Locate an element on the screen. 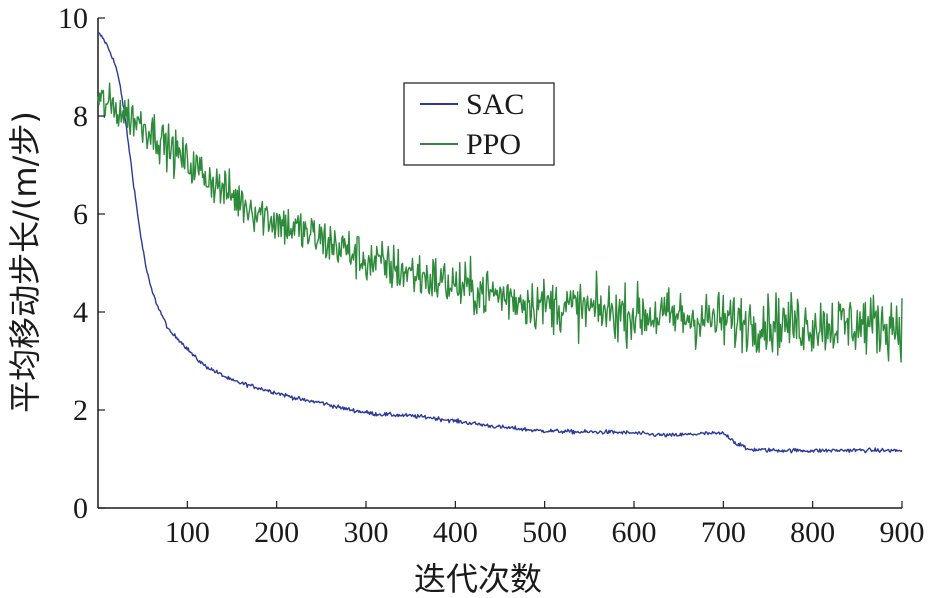 This screenshot has width=946, height=598. legend-box is located at coordinates (479, 124).